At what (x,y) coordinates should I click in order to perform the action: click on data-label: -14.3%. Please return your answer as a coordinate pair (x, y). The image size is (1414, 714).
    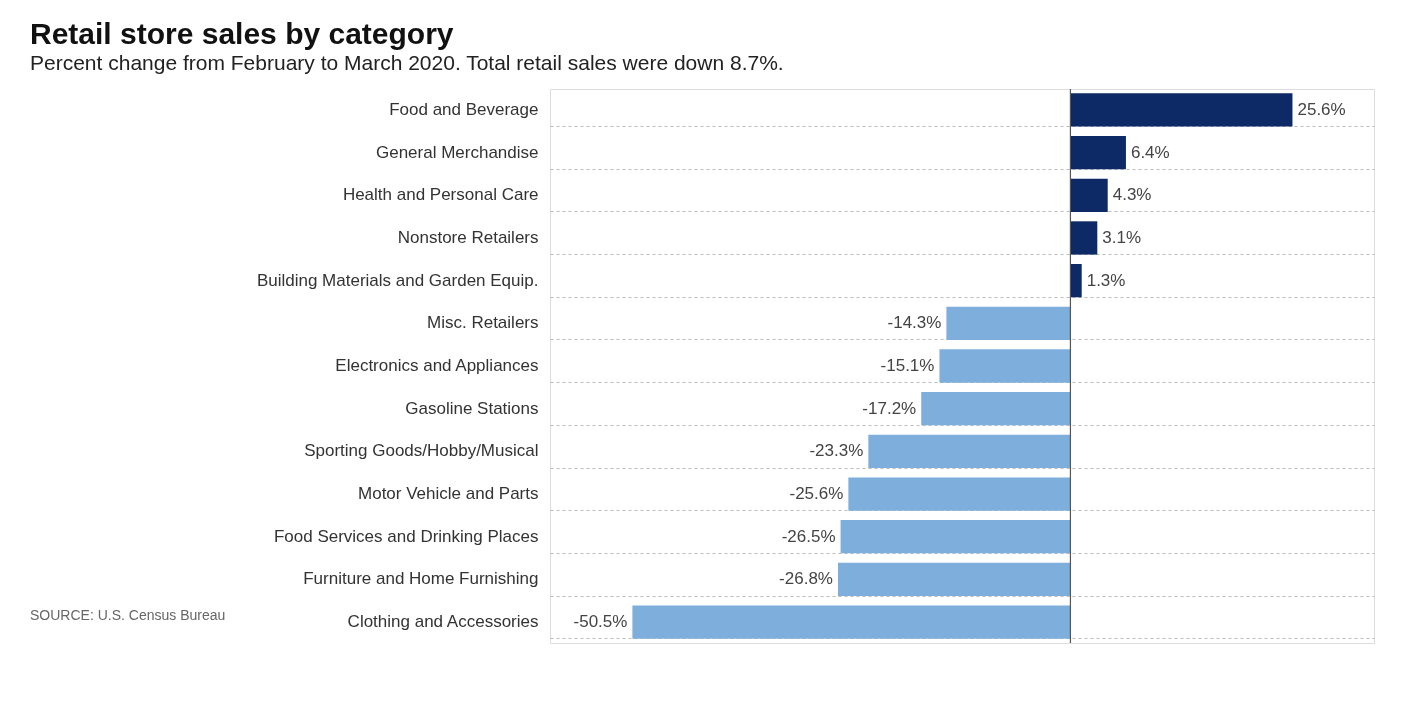
    Looking at the image, I should click on (914, 323).